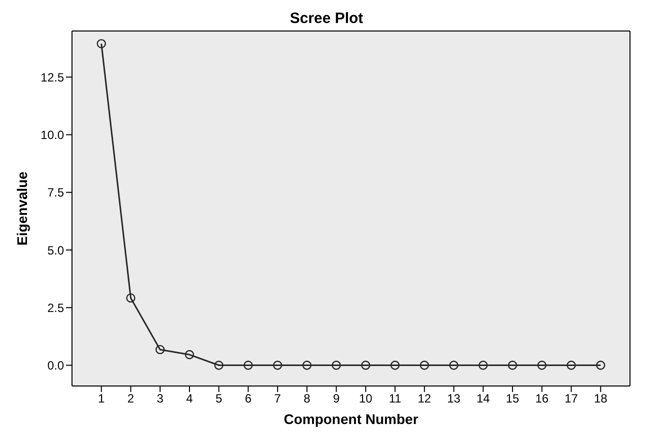  What do you see at coordinates (55, 193) in the screenshot?
I see `y-tick-label: 7.5` at bounding box center [55, 193].